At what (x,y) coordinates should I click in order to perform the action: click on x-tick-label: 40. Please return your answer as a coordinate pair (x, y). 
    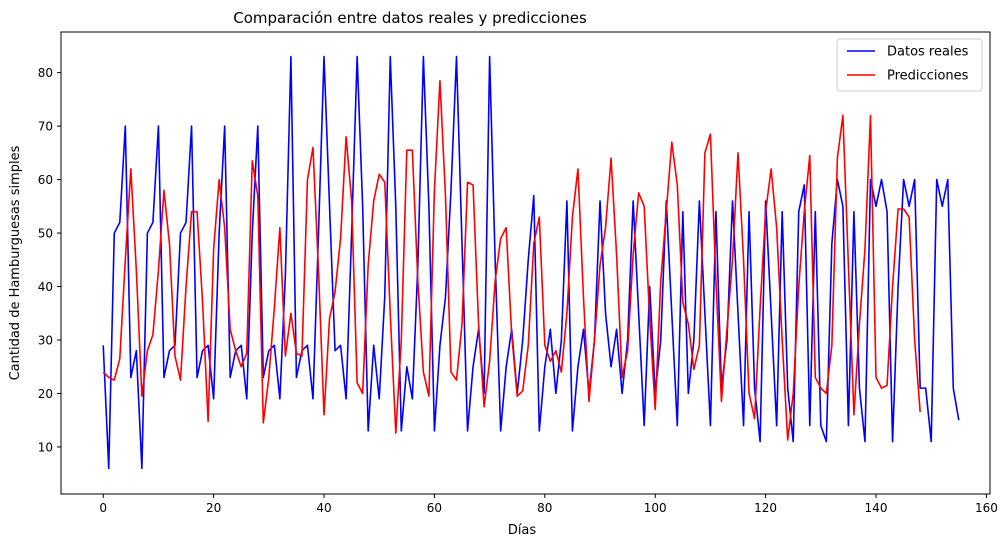
    Looking at the image, I should click on (323, 508).